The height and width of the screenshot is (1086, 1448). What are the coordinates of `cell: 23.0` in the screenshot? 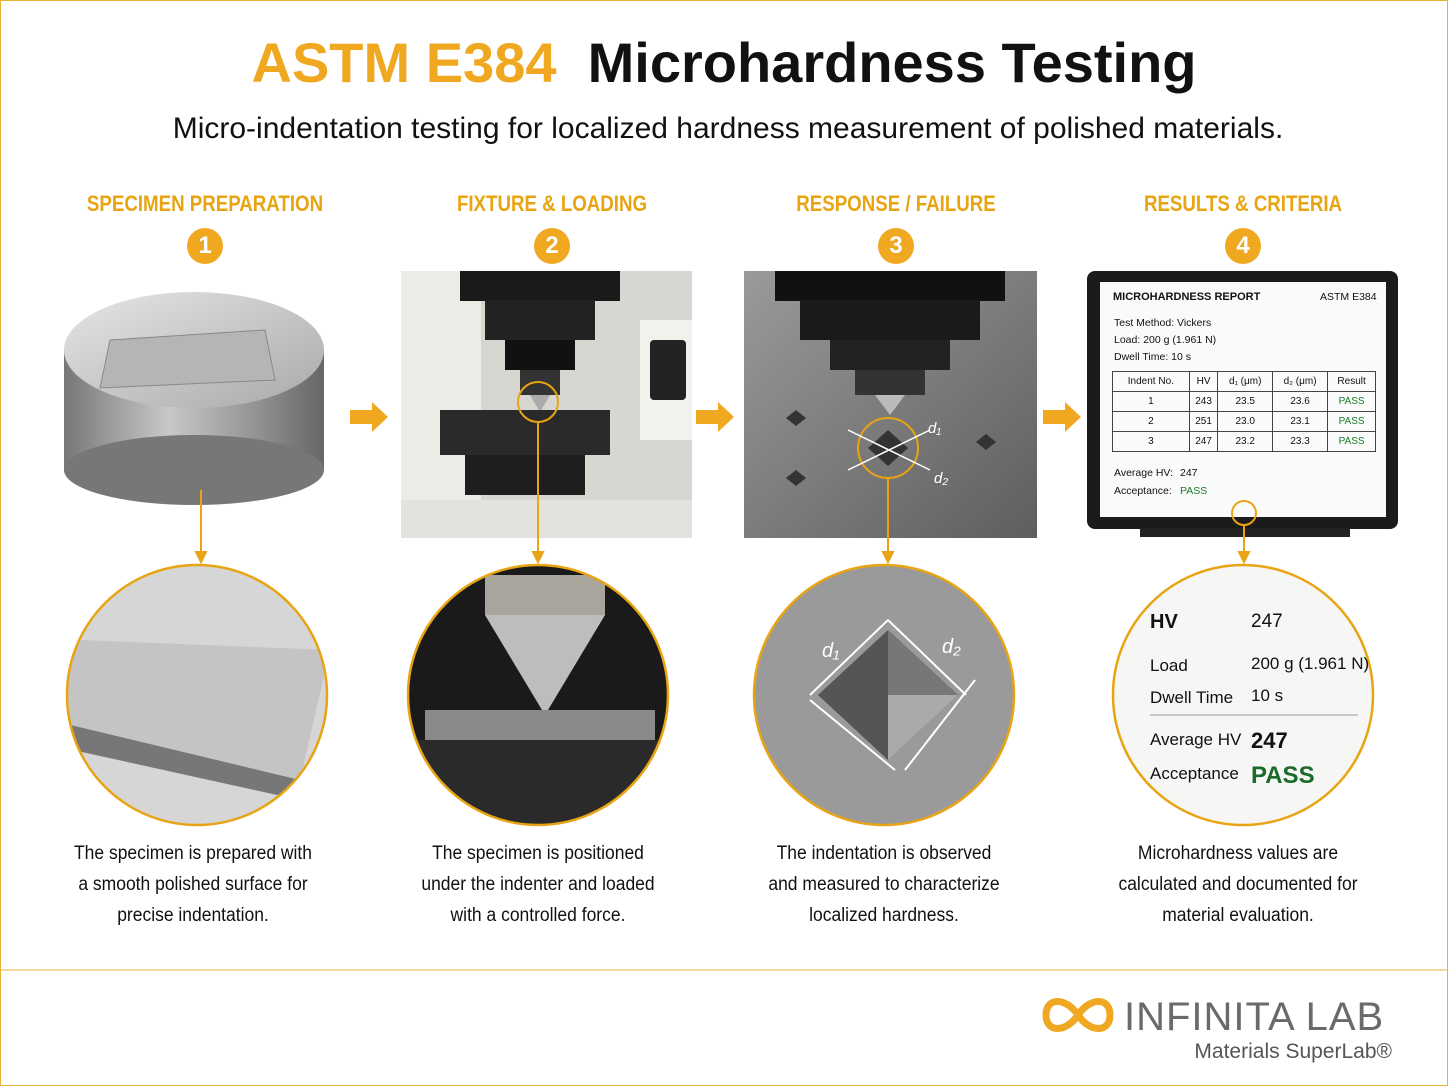 It's located at (1245, 421).